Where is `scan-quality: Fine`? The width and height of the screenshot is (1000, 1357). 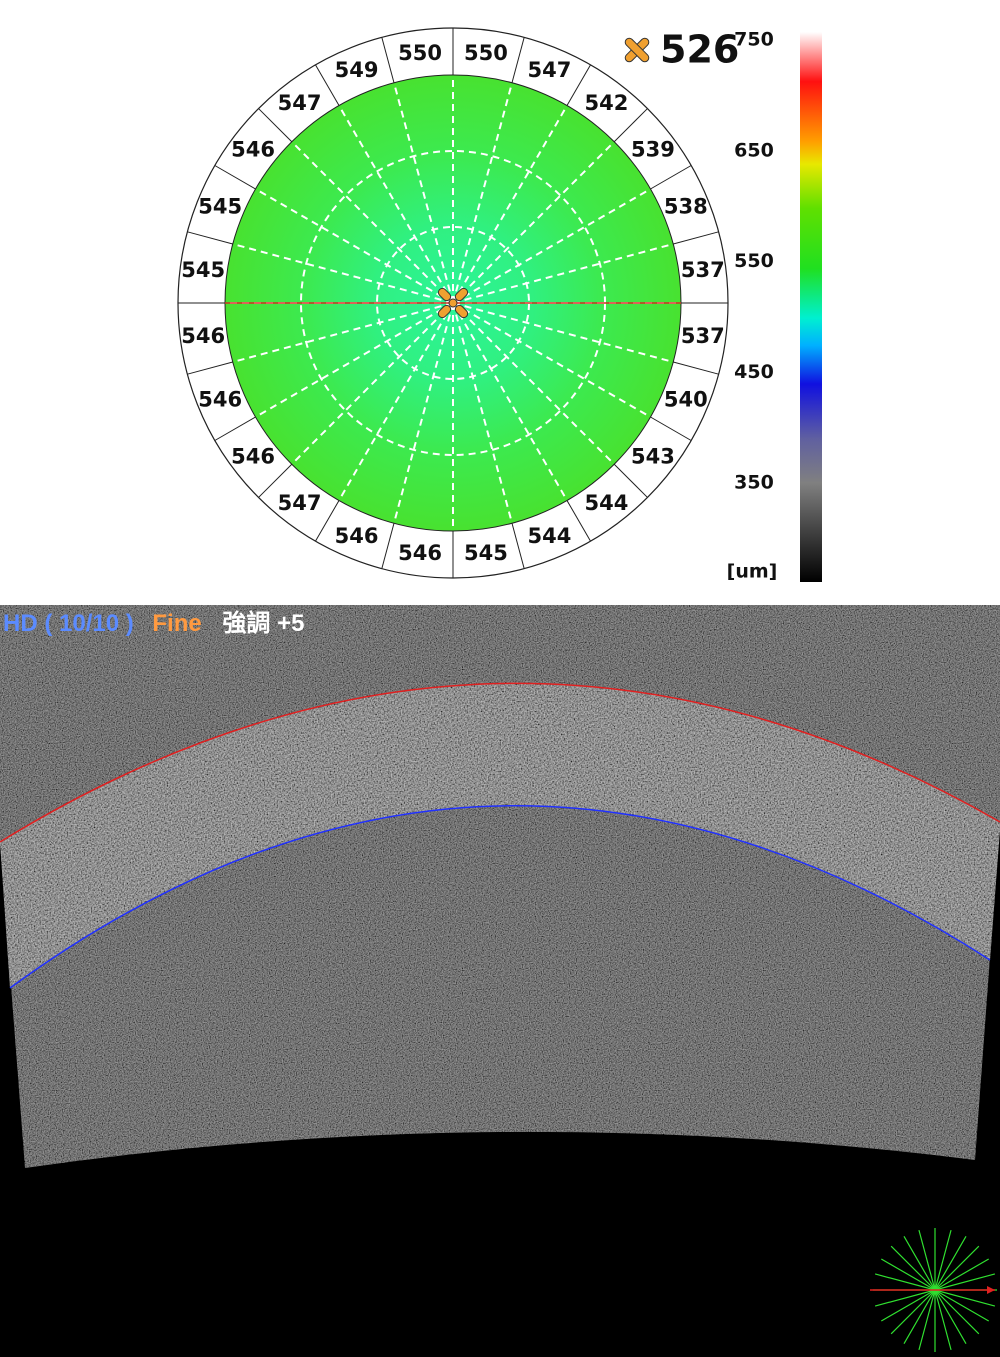 scan-quality: Fine is located at coordinates (176, 623).